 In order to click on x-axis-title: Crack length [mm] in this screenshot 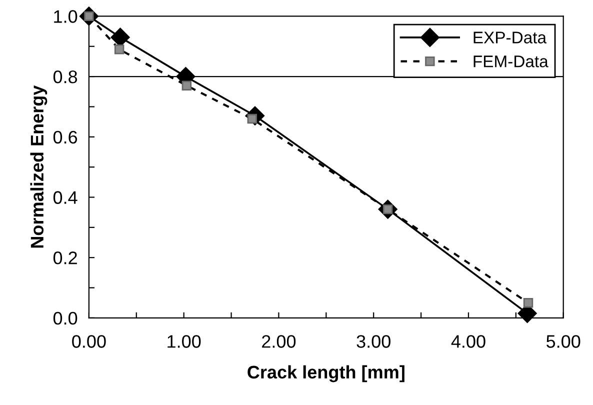, I will do `click(326, 373)`.